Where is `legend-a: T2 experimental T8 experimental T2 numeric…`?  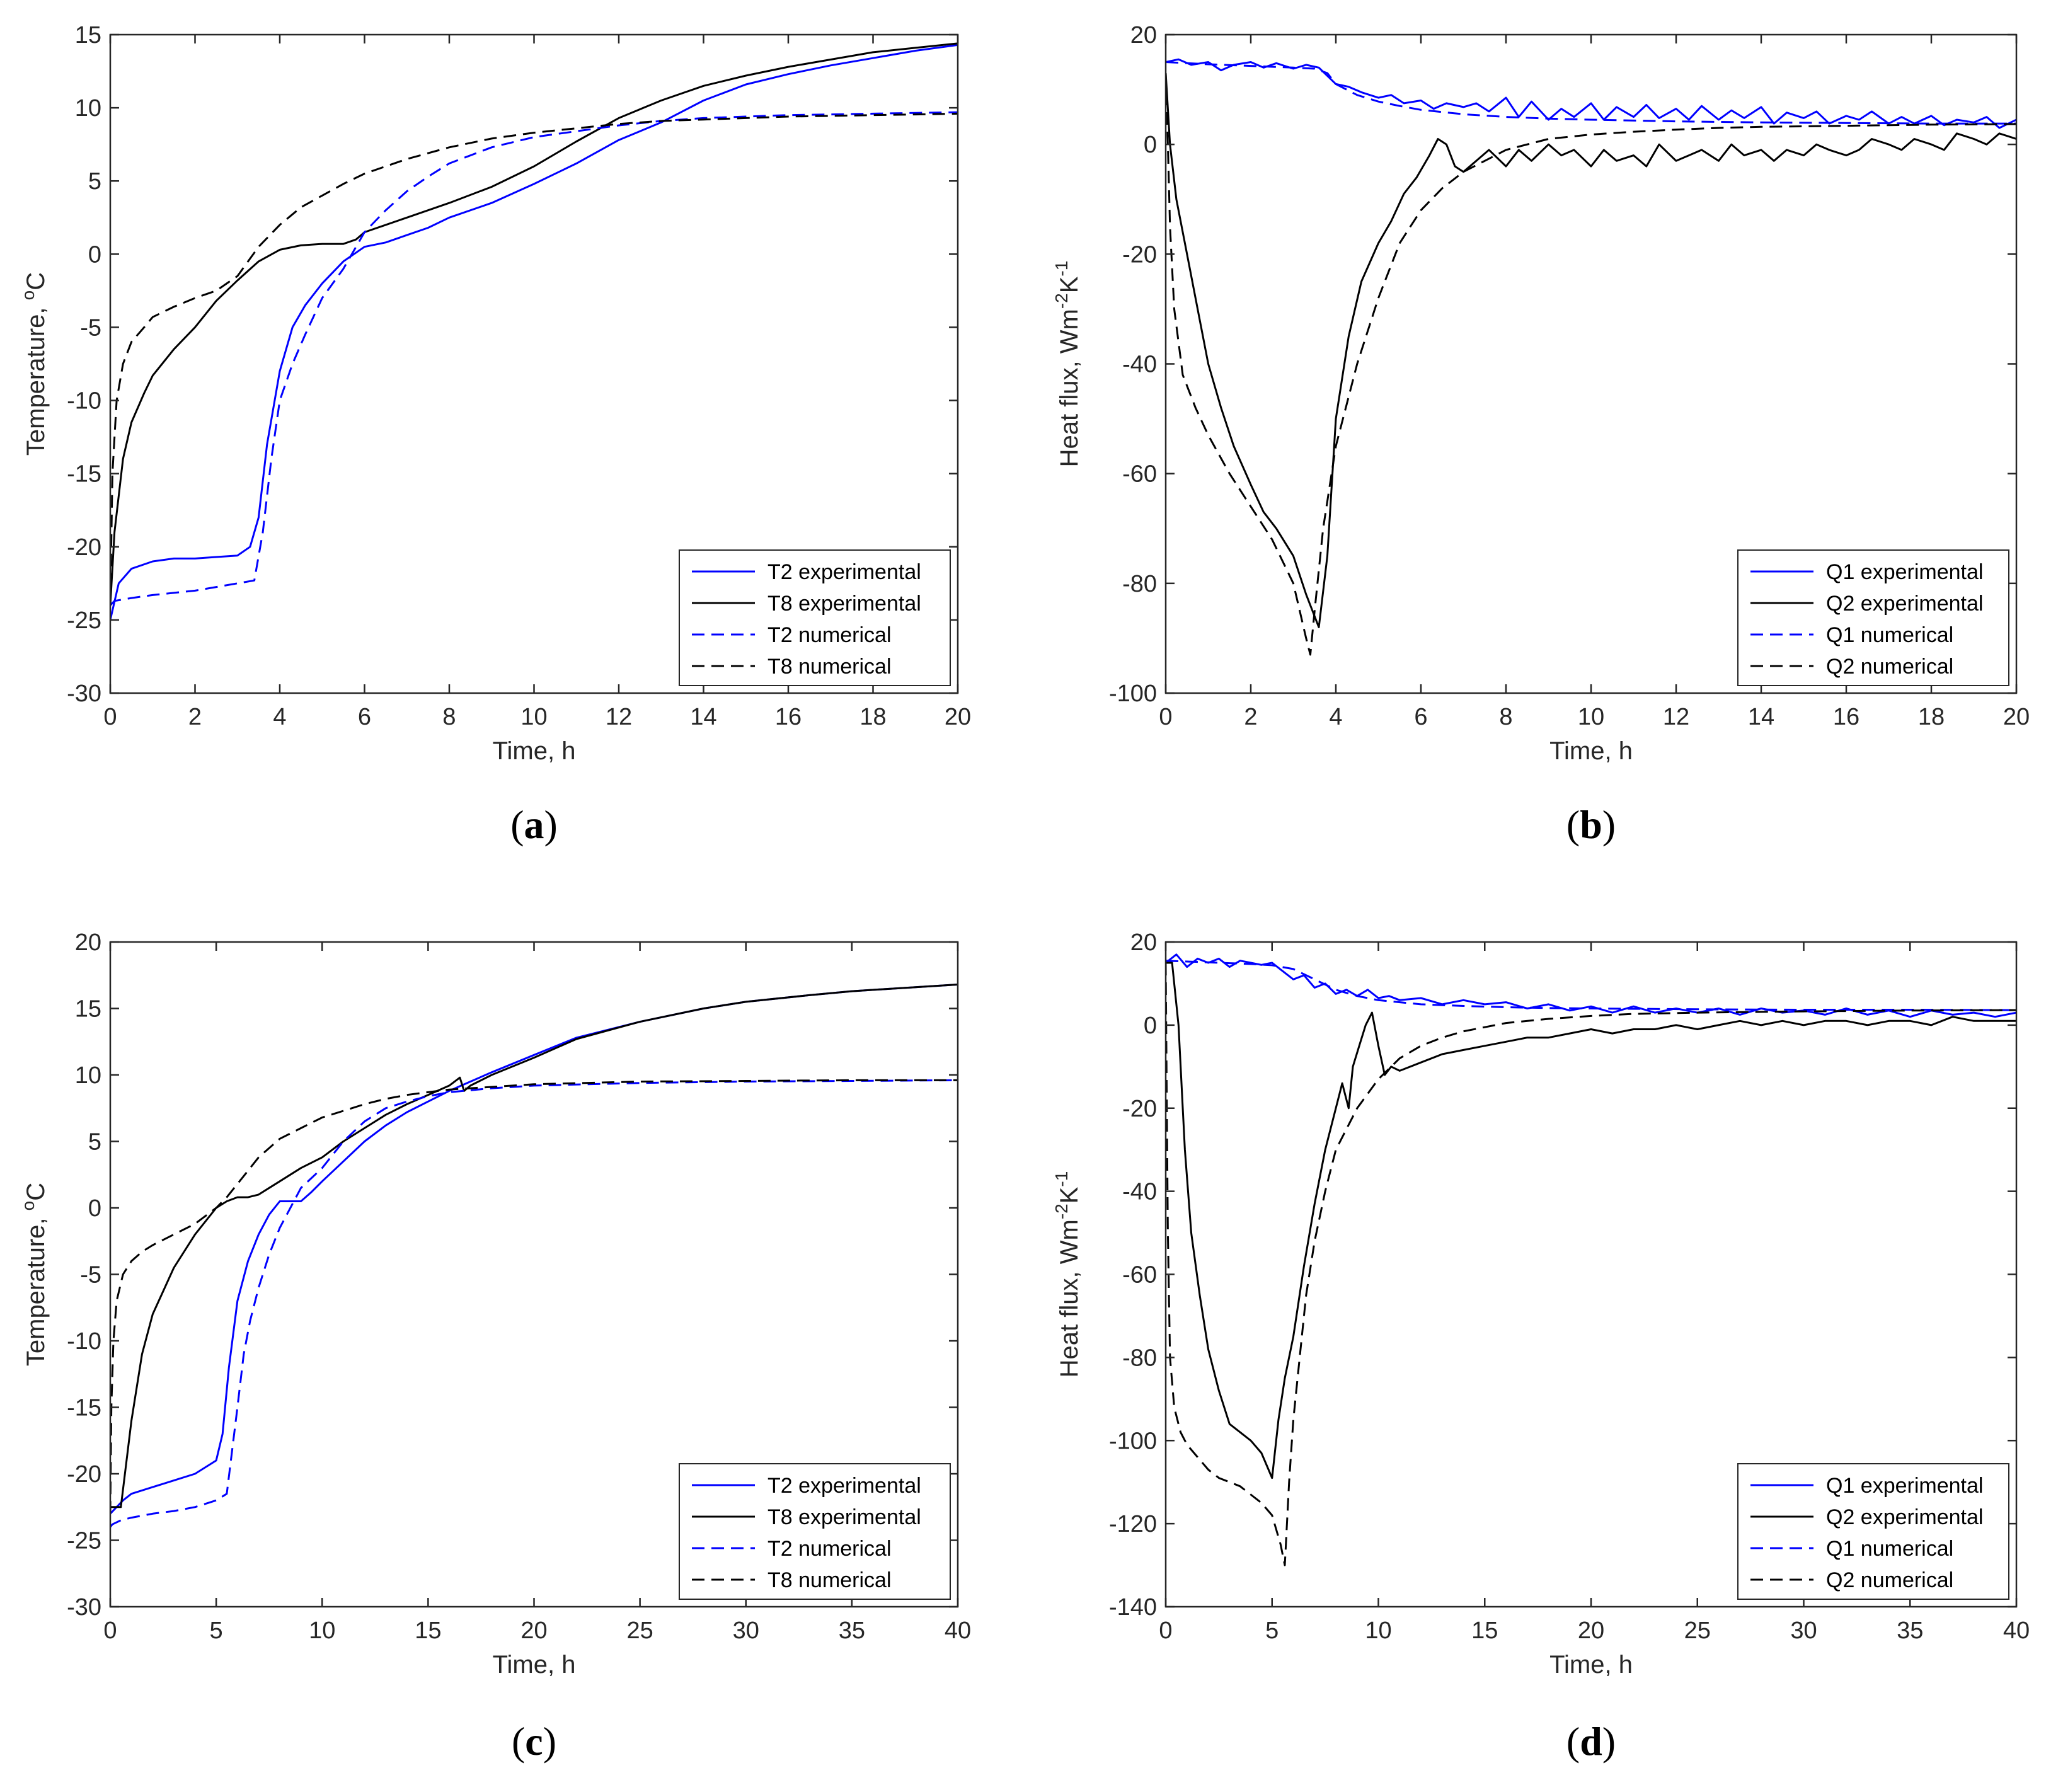 legend-a: T2 experimental T8 experimental T2 numeric… is located at coordinates (815, 618).